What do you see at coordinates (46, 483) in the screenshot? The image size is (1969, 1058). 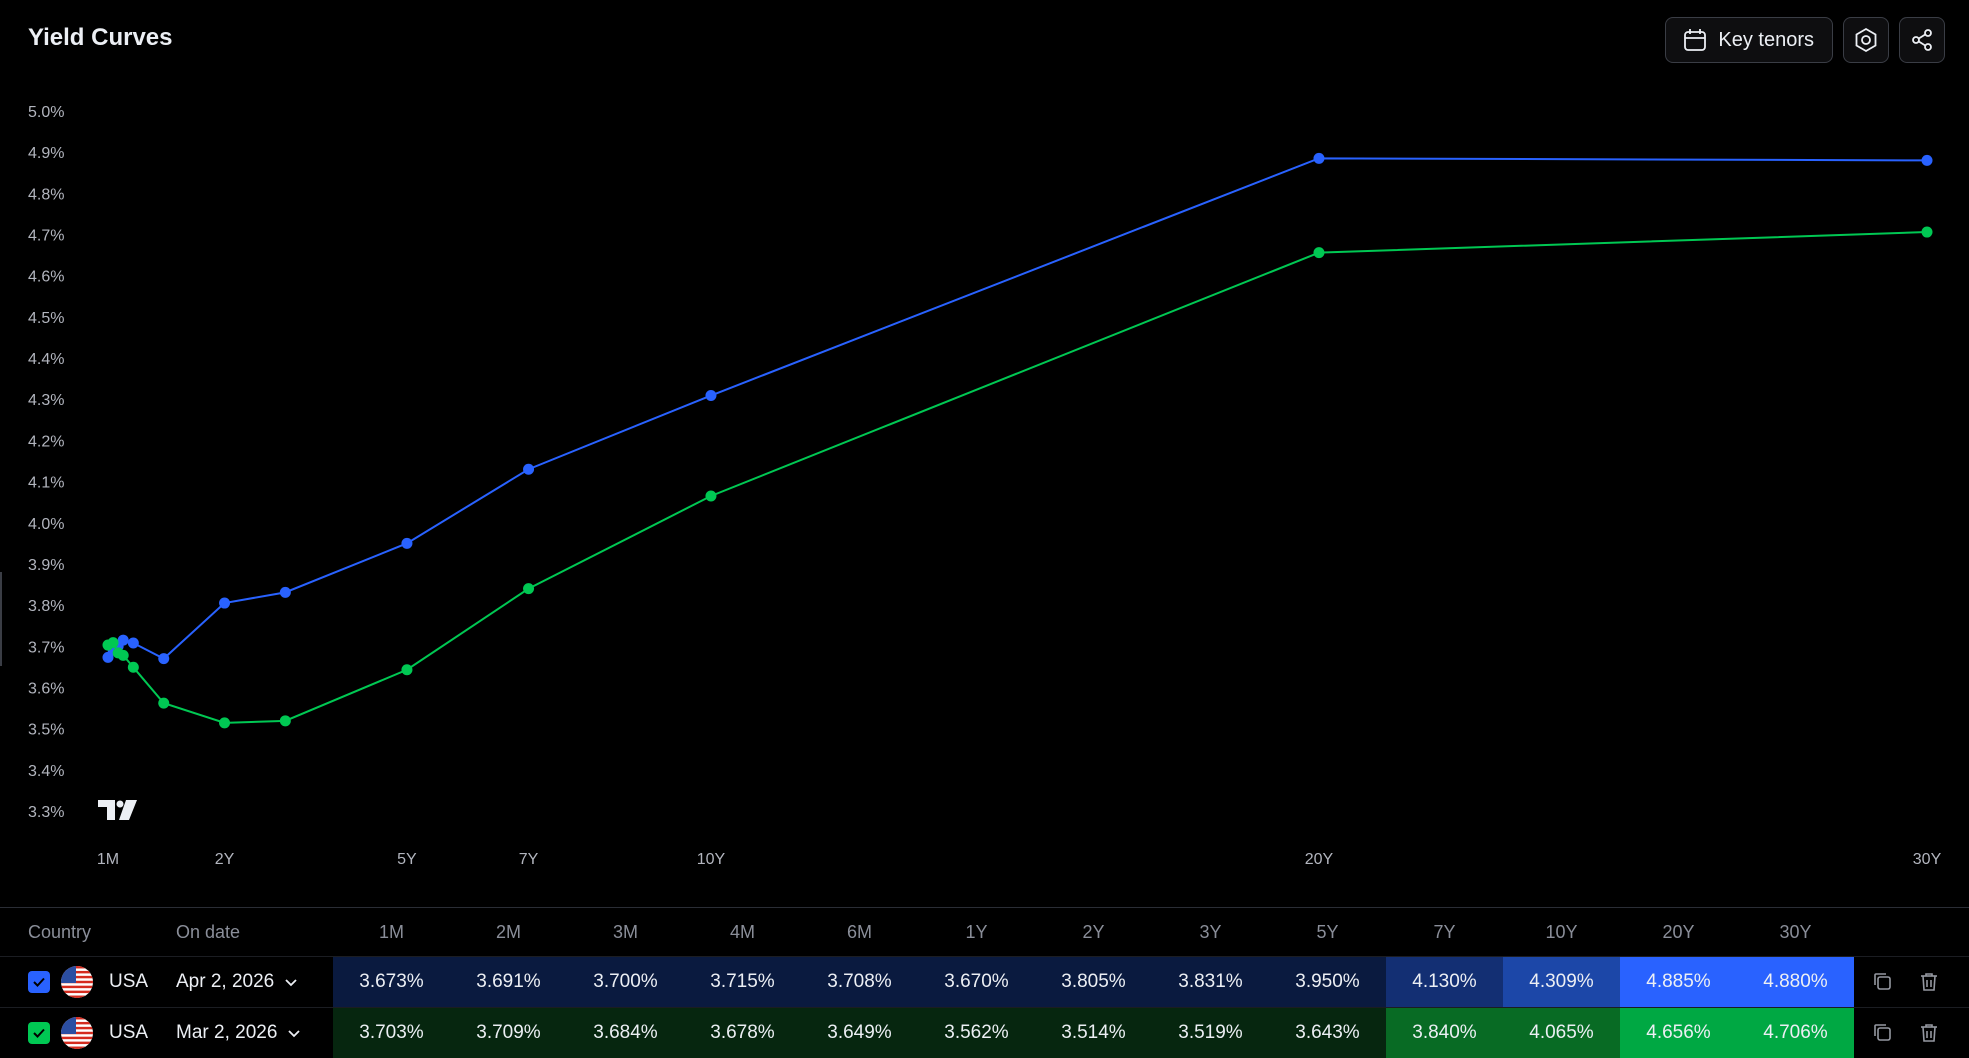 I see `y-tick-label: 4.1%` at bounding box center [46, 483].